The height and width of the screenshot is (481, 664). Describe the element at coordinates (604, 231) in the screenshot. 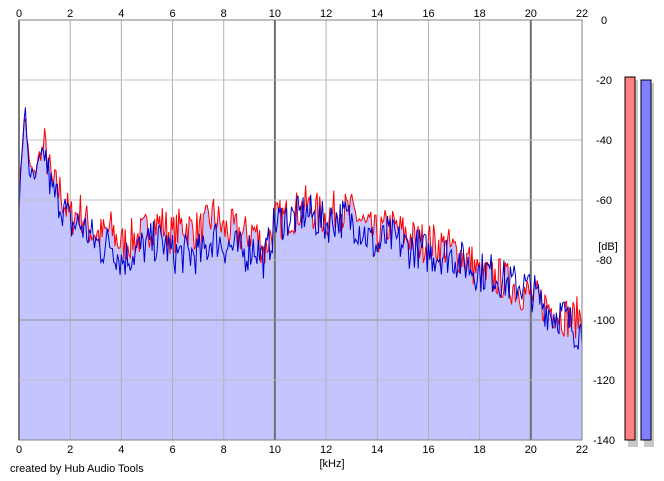

I see `y-tick-labels: 0 -20 -40 -60 -80 -100 -120 -140` at that location.